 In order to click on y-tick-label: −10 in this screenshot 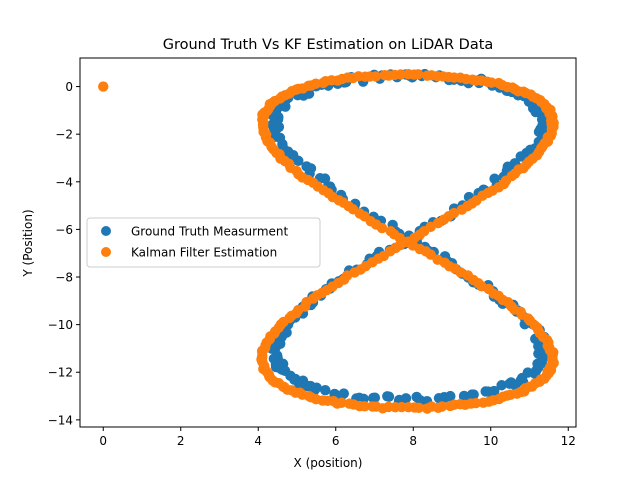, I will do `click(60, 325)`.